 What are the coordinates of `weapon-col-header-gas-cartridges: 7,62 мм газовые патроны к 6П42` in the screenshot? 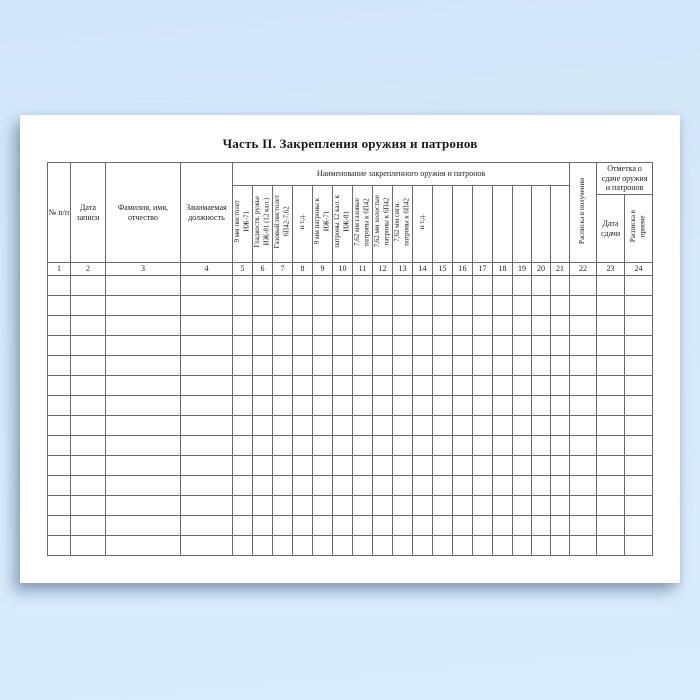 It's located at (362, 224).